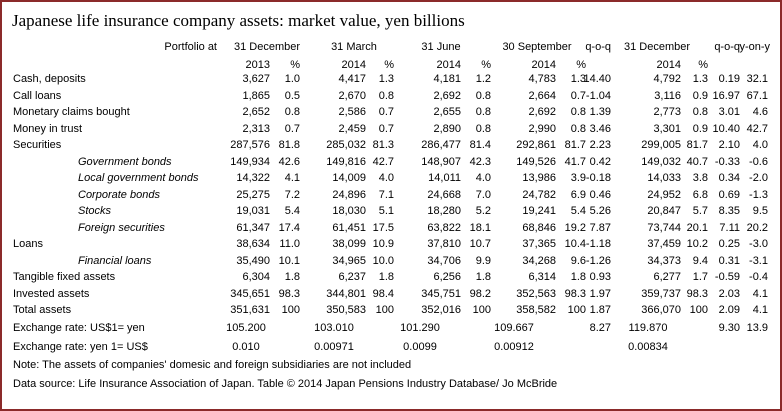 This screenshot has width=782, height=411. Describe the element at coordinates (648, 346) in the screenshot. I see `exchange-rate-value: 0.00834` at that location.